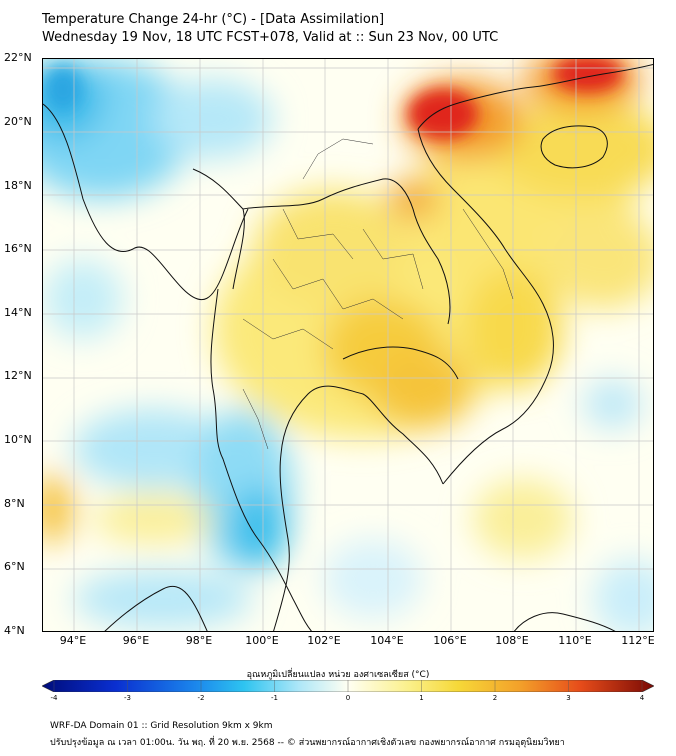  Describe the element at coordinates (18, 439) in the screenshot. I see `lat-label-10: 10°N` at that location.